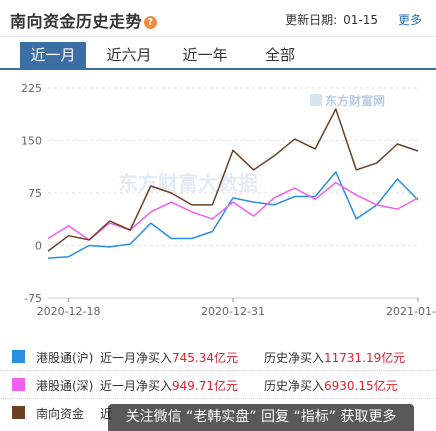  I want to click on legend-recent-value: 745.34亿元, so click(205, 358).